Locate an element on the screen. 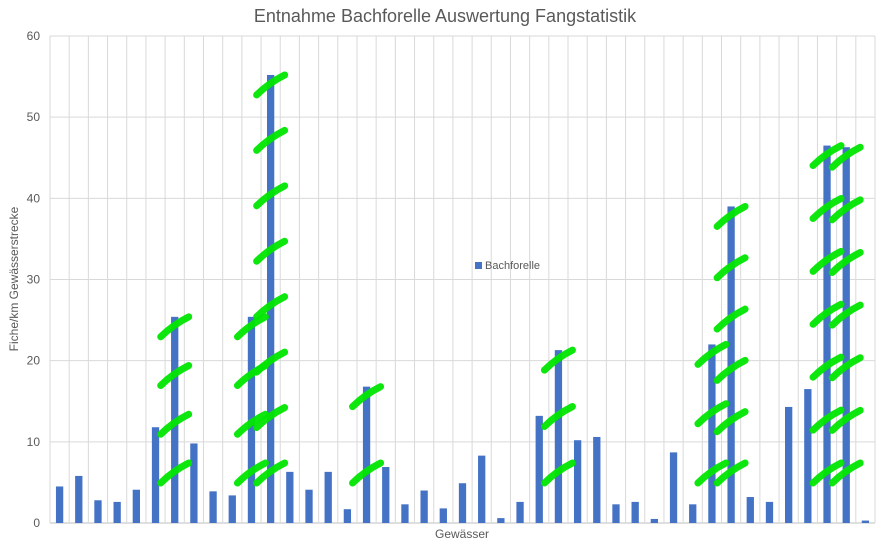  y-axis-label: Fiche/km Gewässerstrecke is located at coordinates (14, 278).